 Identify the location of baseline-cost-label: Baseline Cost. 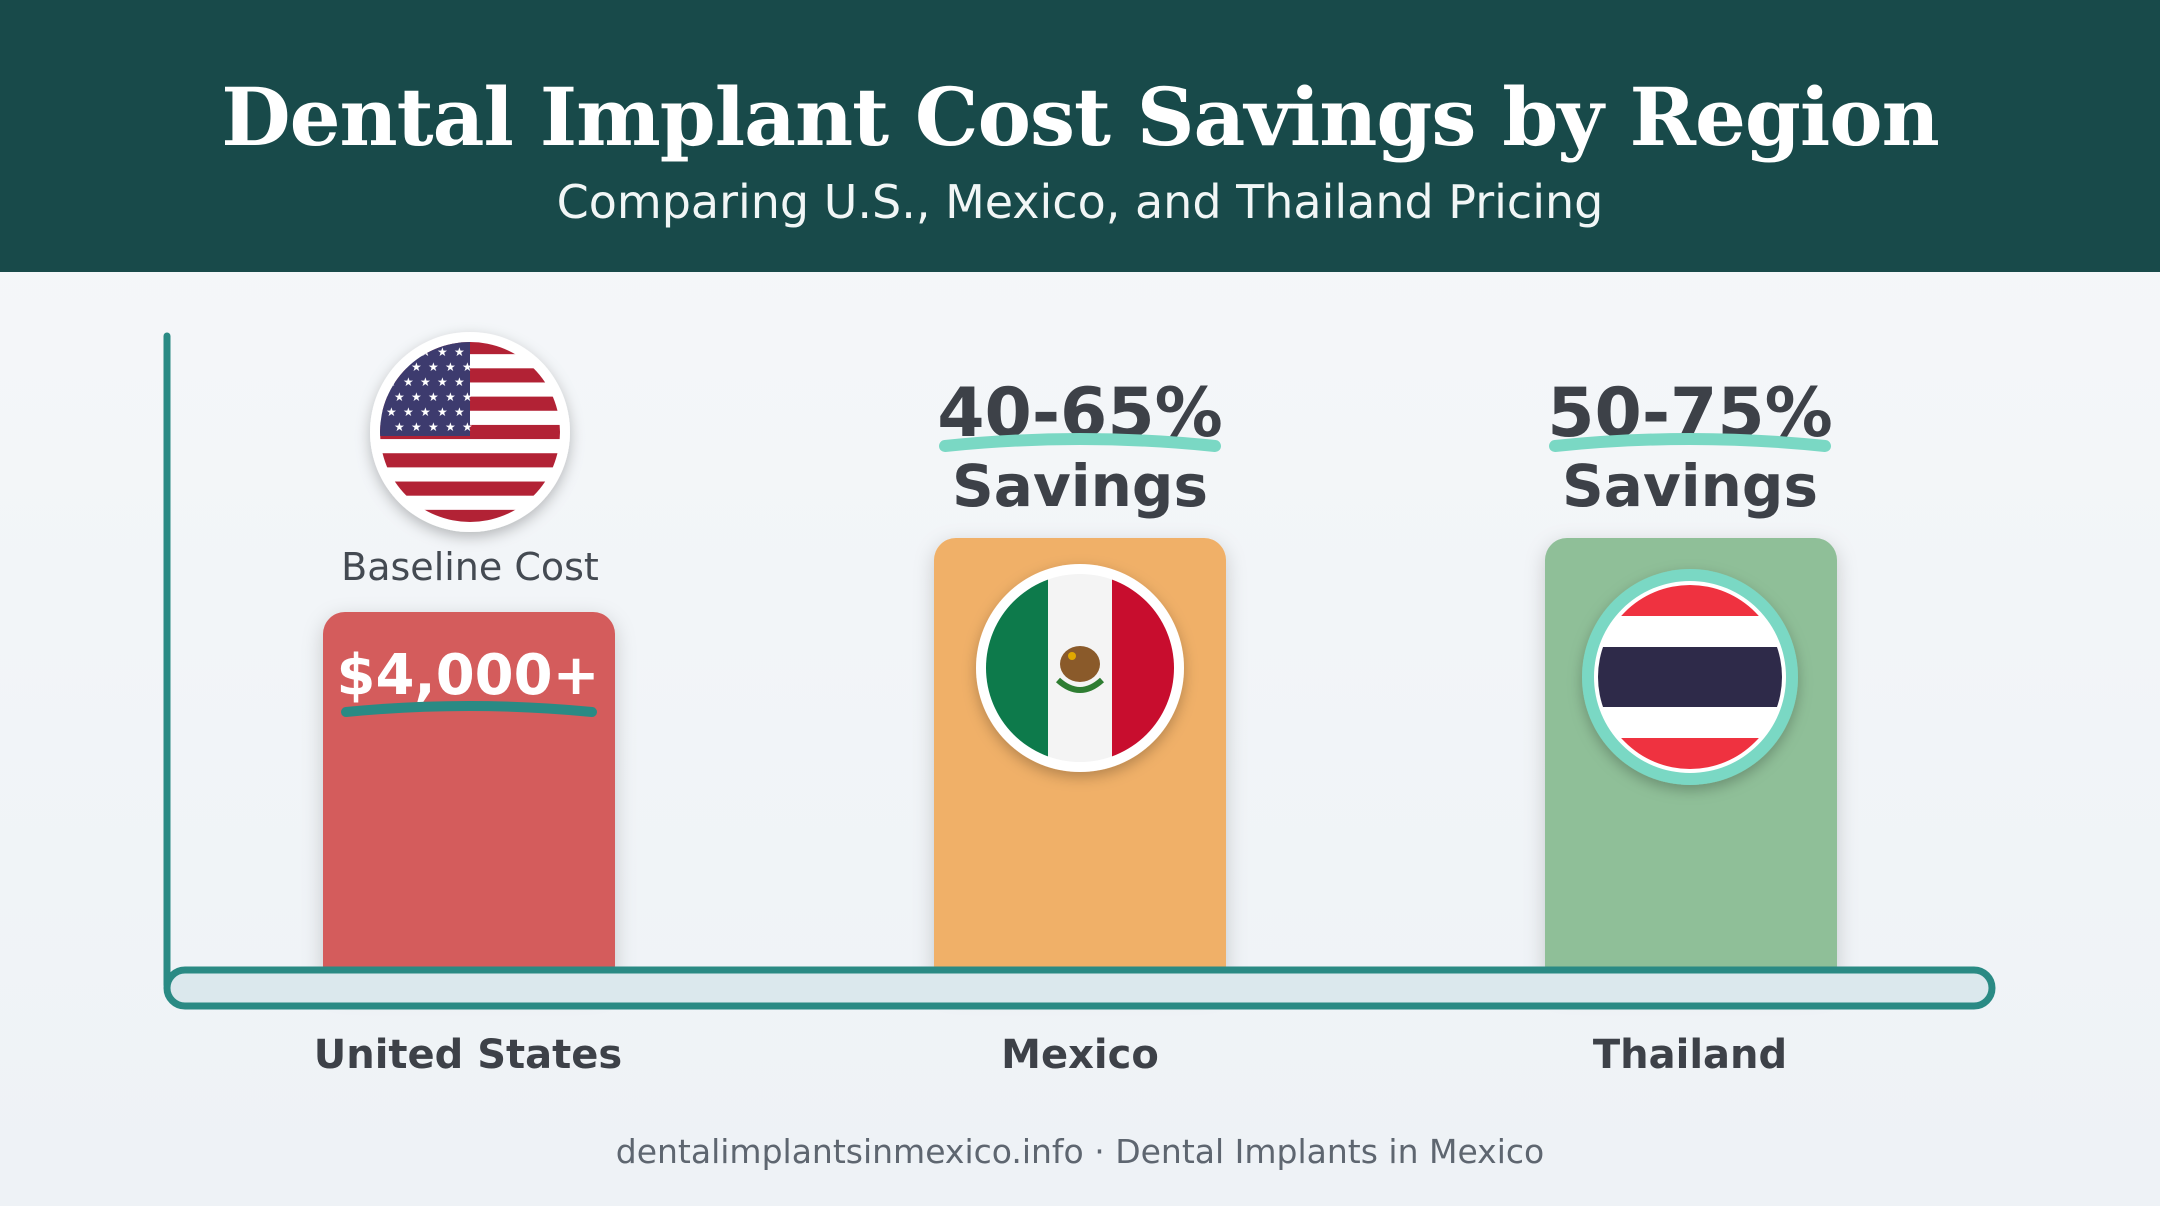
(470, 567).